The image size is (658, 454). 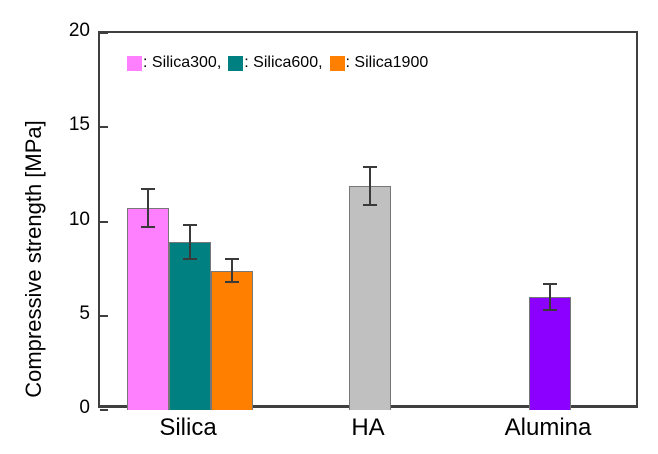 I want to click on x-tick-label: Silica, so click(x=188, y=427).